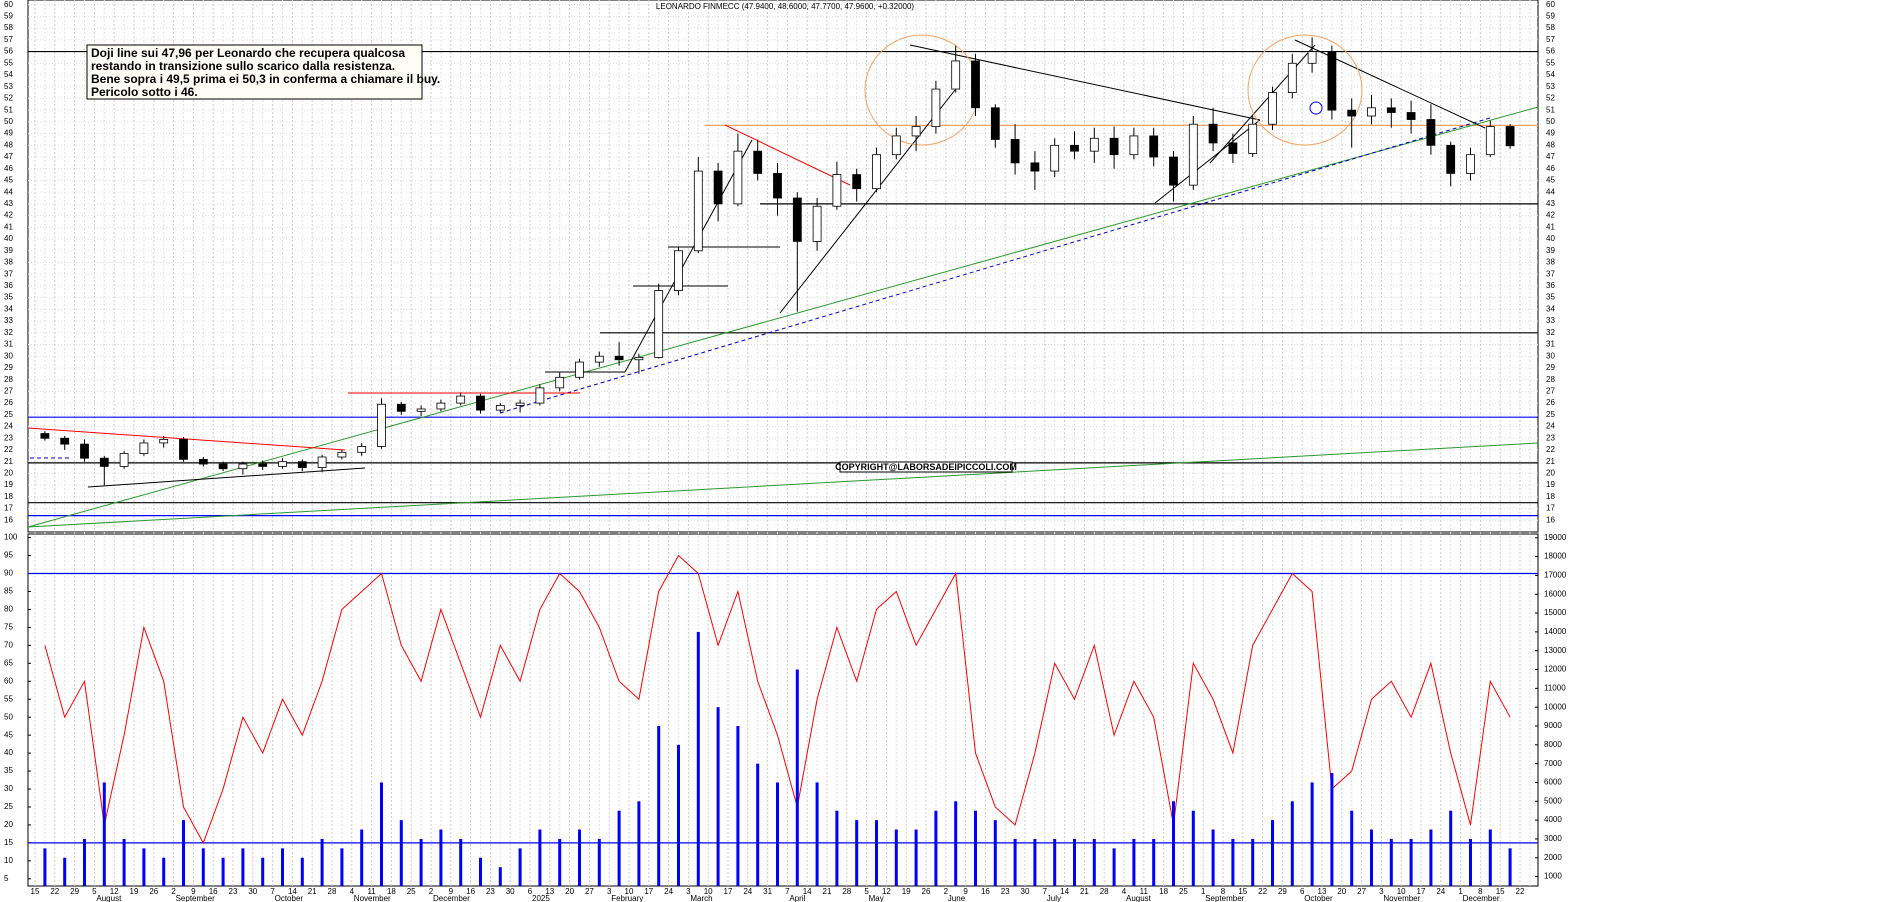 This screenshot has height=902, width=1890. I want to click on x-tick-label: 23, so click(490, 891).